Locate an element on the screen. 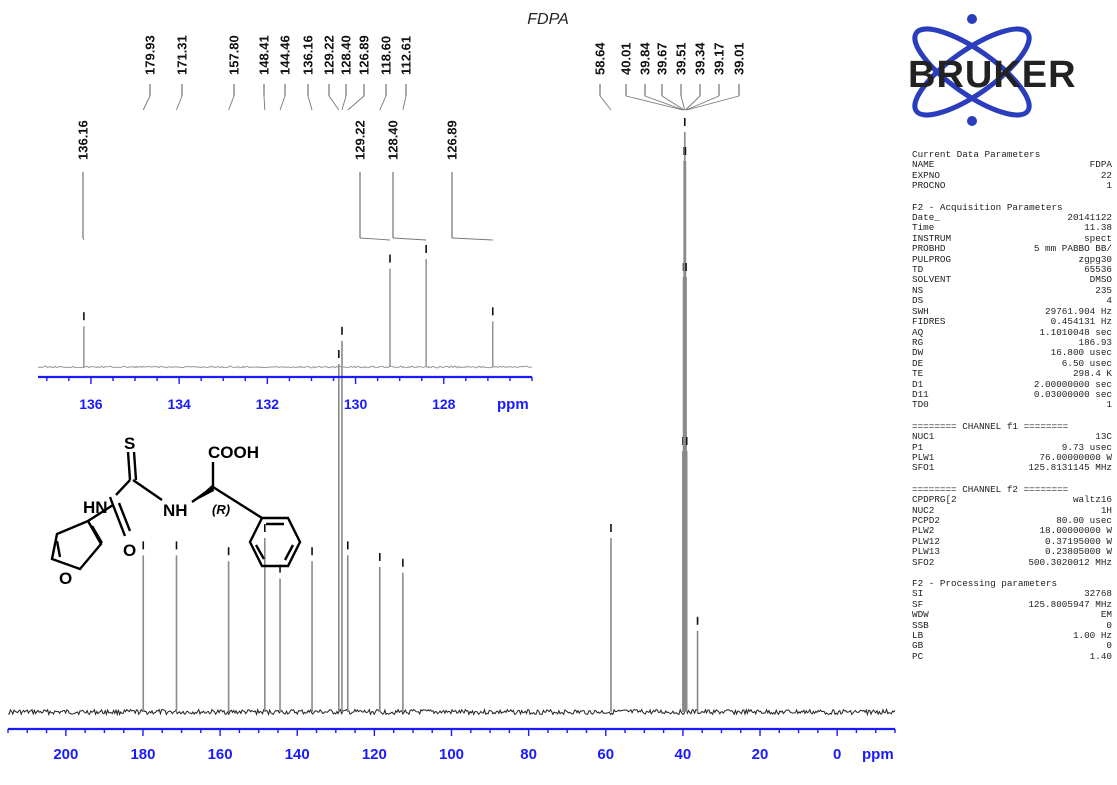 The height and width of the screenshot is (785, 1117). inset-x-axis: 136 134 132 130 128 ppm is located at coordinates (285, 394).